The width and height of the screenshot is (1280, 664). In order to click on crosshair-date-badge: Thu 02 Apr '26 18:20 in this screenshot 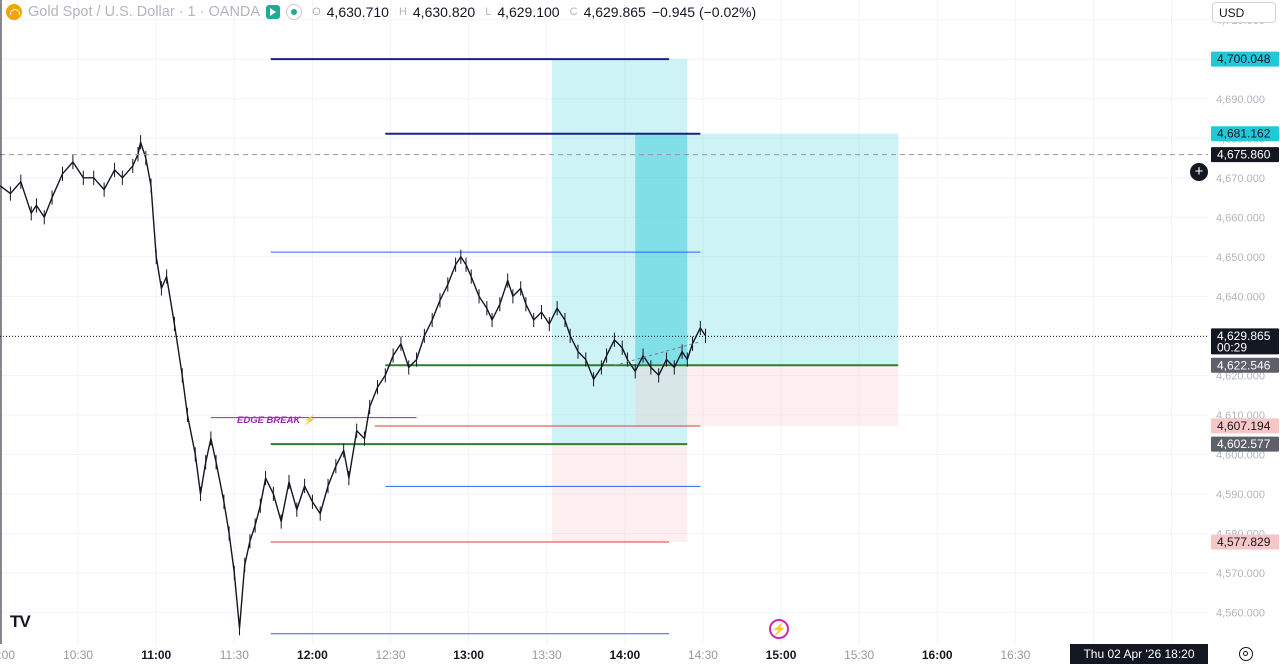, I will do `click(1139, 654)`.